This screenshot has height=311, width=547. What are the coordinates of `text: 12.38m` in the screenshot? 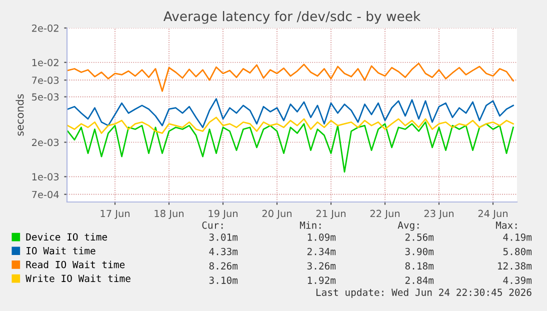 It's located at (515, 266).